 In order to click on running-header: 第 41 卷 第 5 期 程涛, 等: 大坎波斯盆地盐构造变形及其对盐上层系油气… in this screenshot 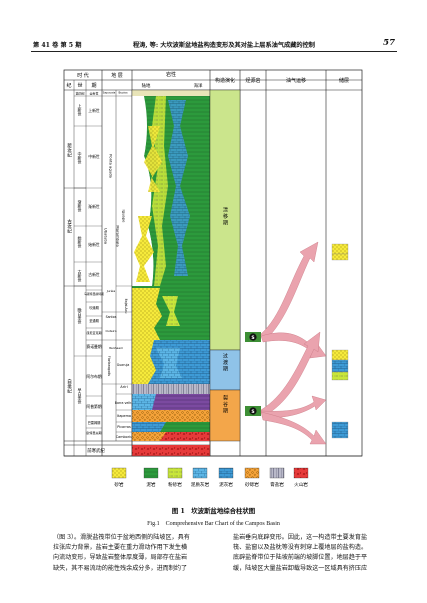, I will do `click(214, 45)`.